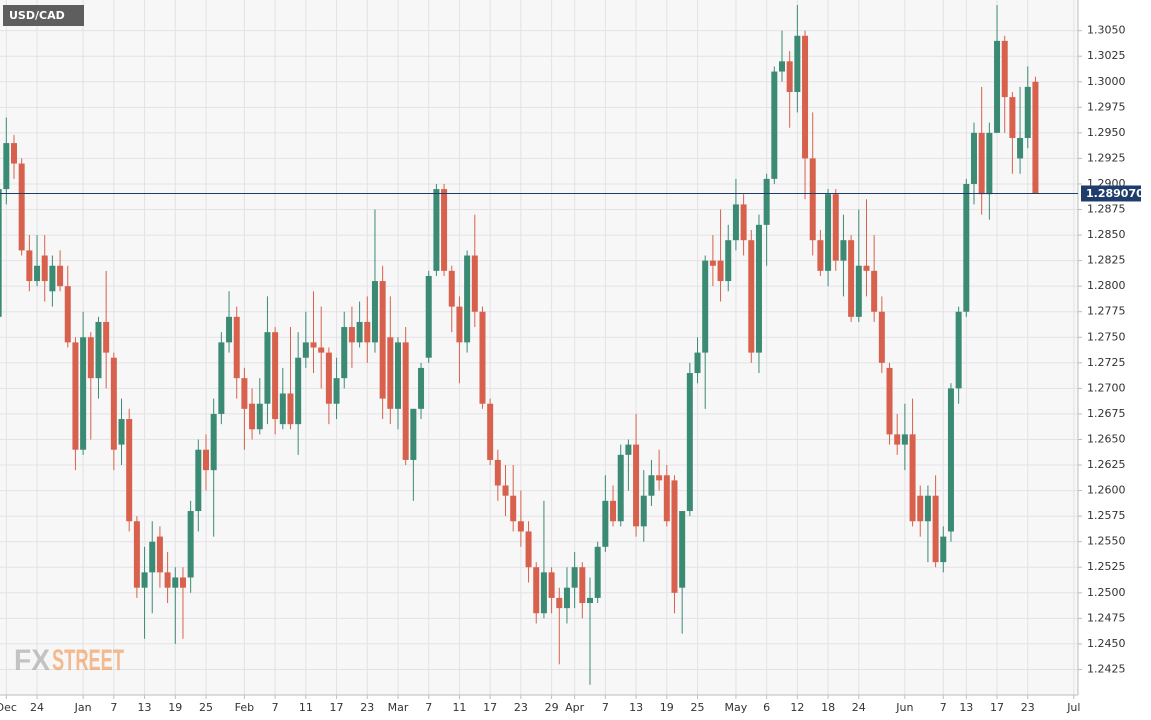 The width and height of the screenshot is (1151, 720). Describe the element at coordinates (1106, 515) in the screenshot. I see `y-tick-label: 1.2575` at that location.